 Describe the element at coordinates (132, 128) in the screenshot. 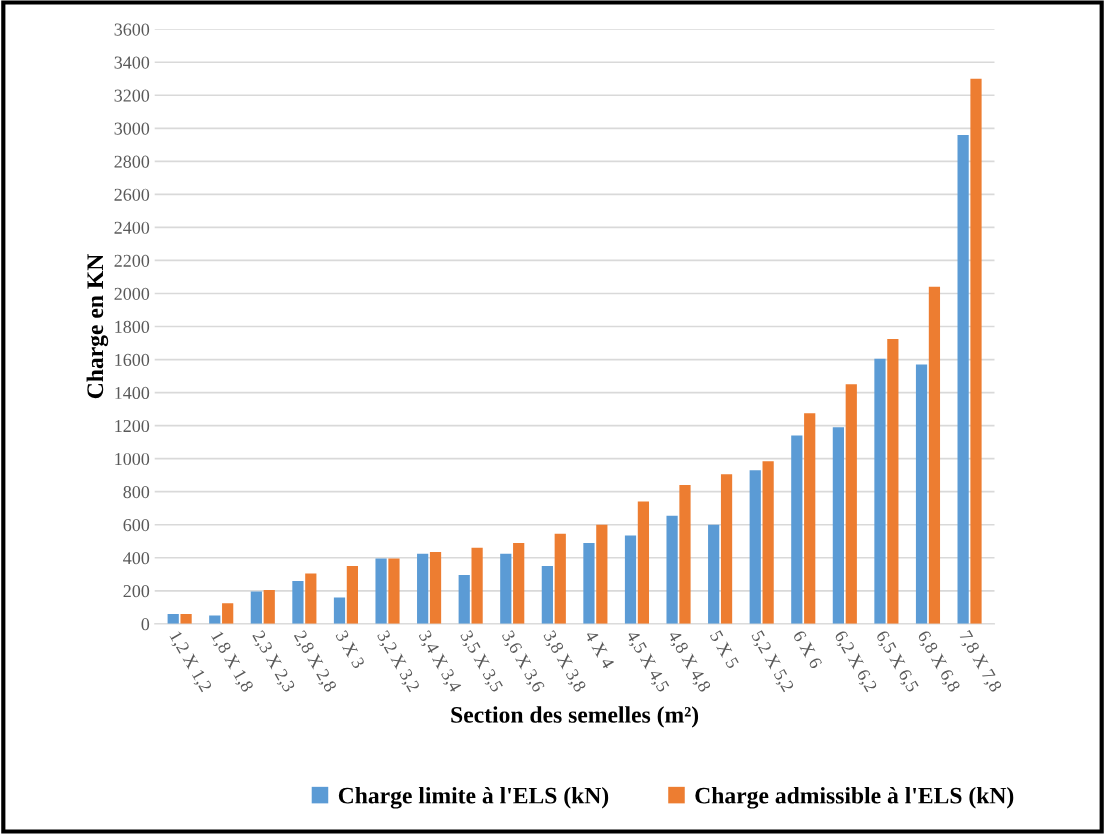

I see `y-tick-label: 3000` at that location.